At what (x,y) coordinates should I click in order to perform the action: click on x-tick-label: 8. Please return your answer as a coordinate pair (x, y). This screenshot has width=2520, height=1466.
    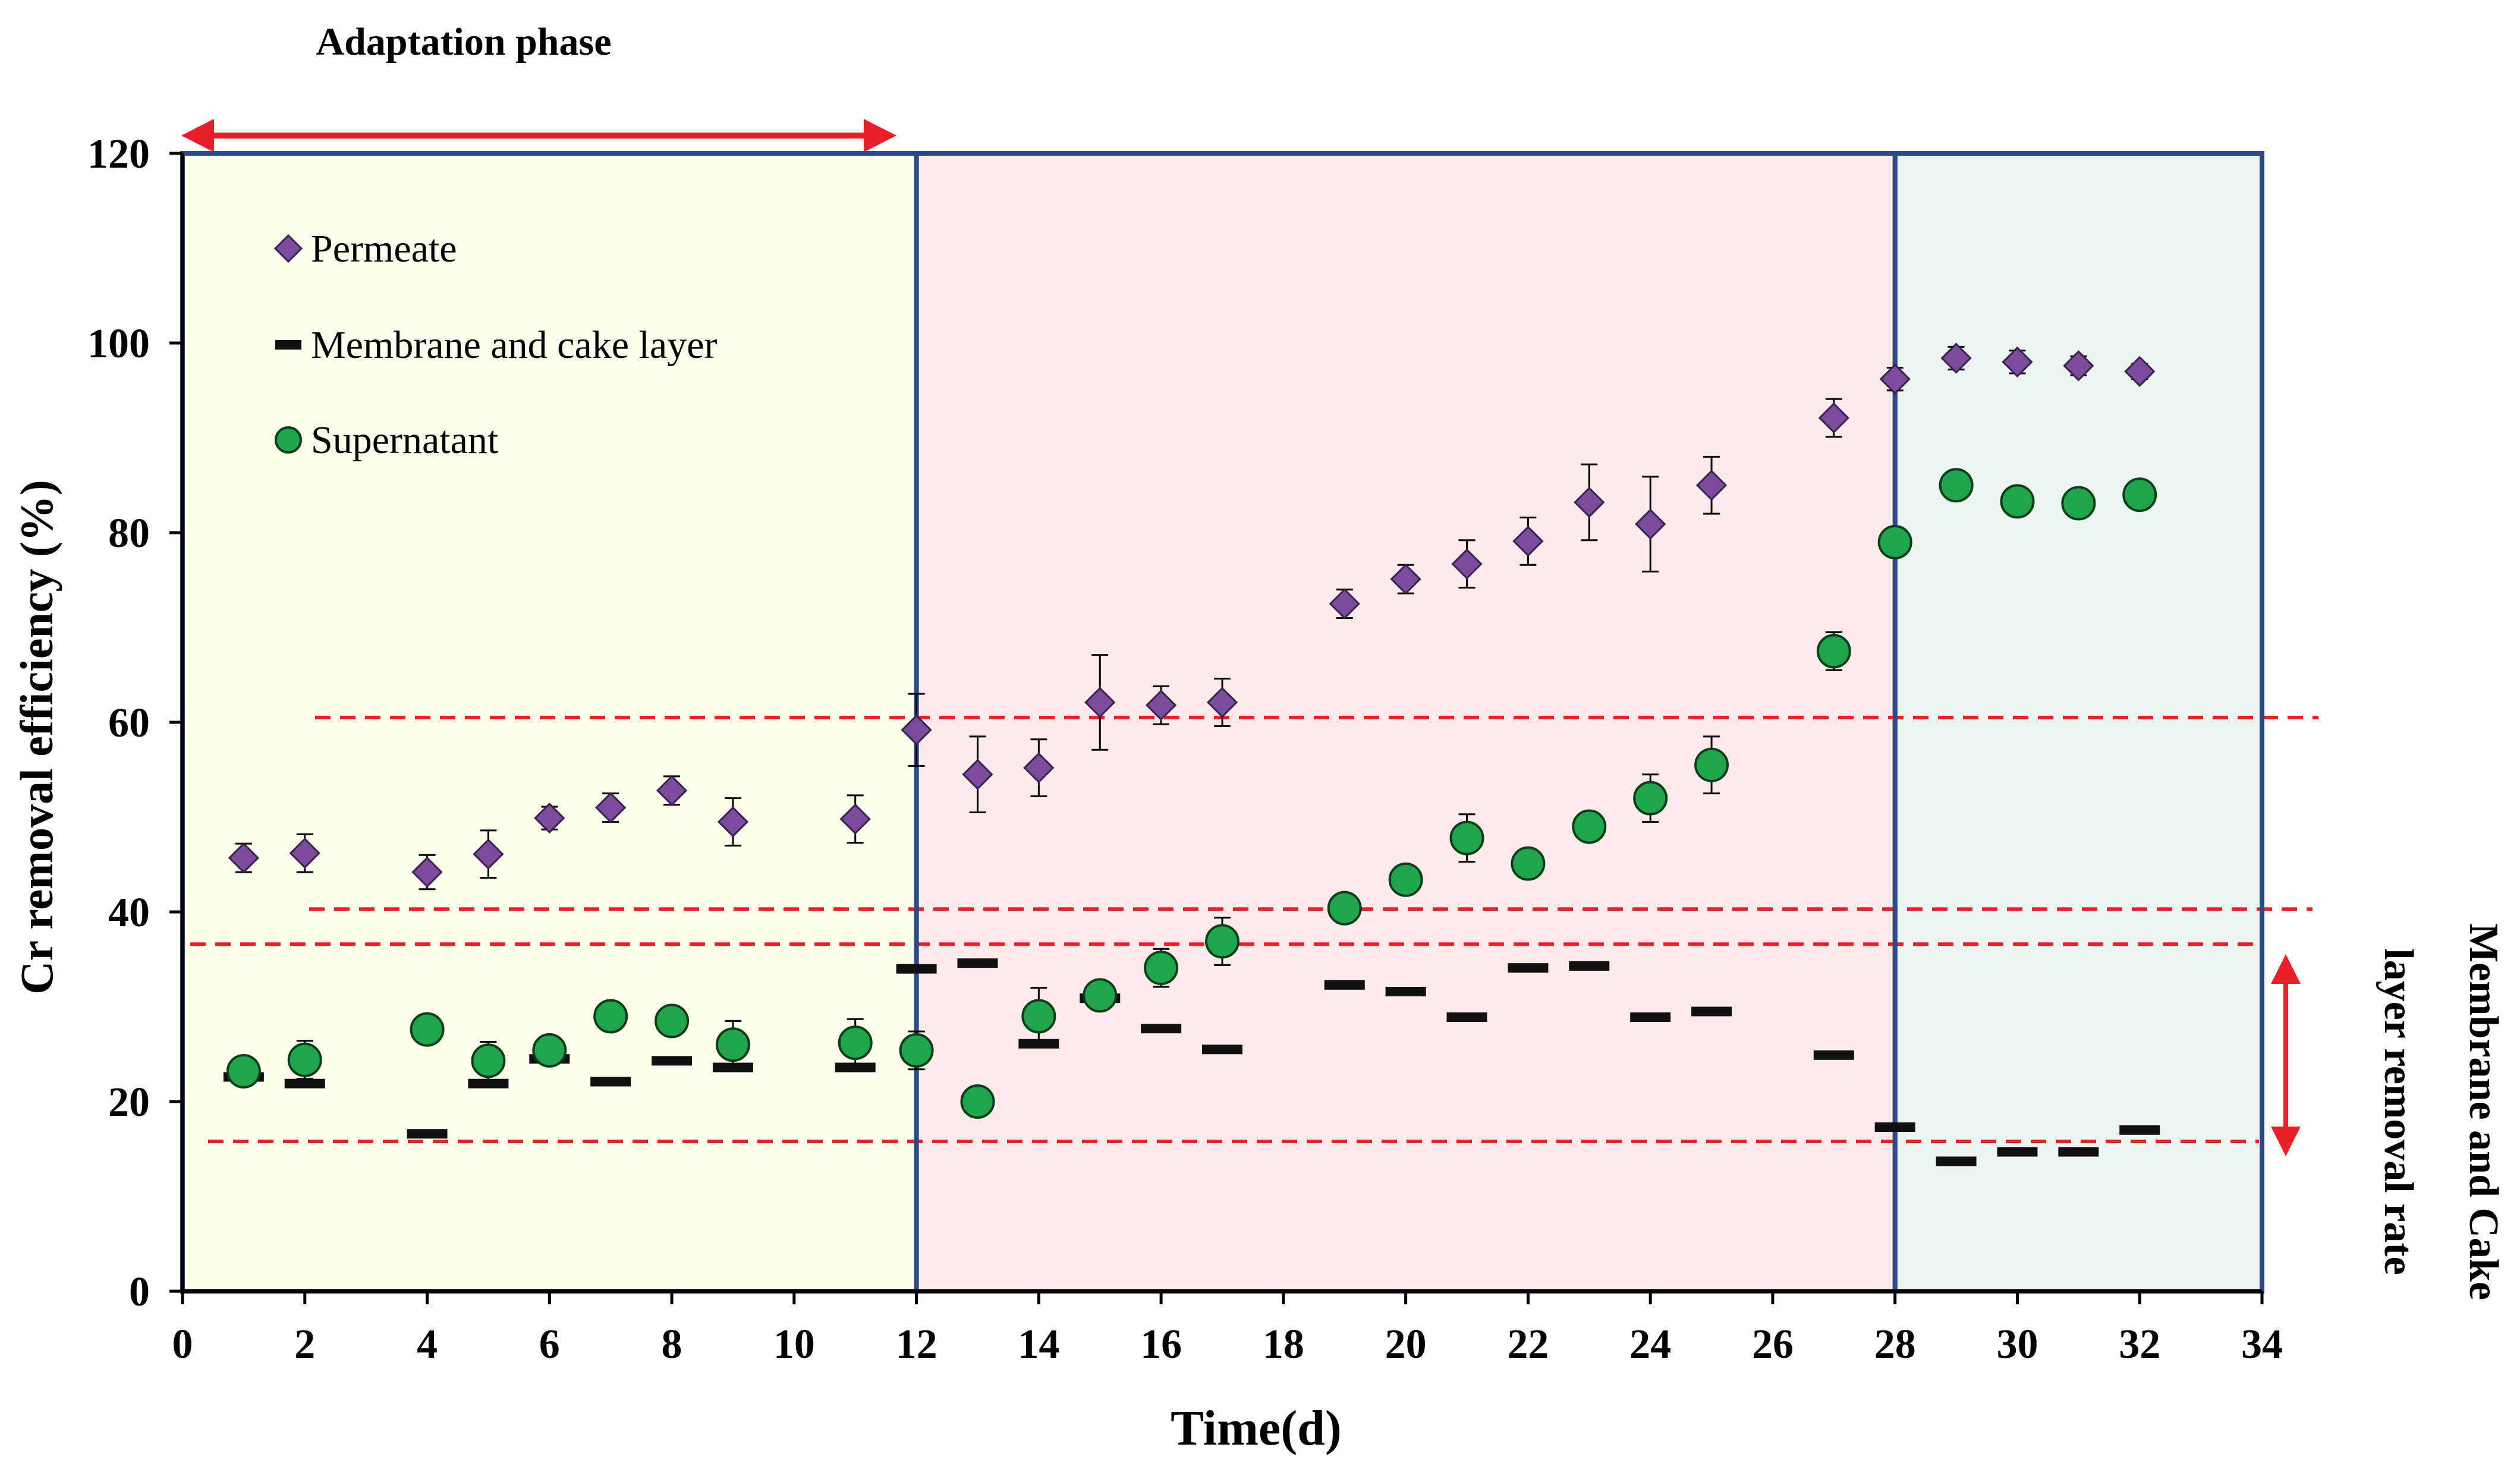
    Looking at the image, I should click on (672, 1344).